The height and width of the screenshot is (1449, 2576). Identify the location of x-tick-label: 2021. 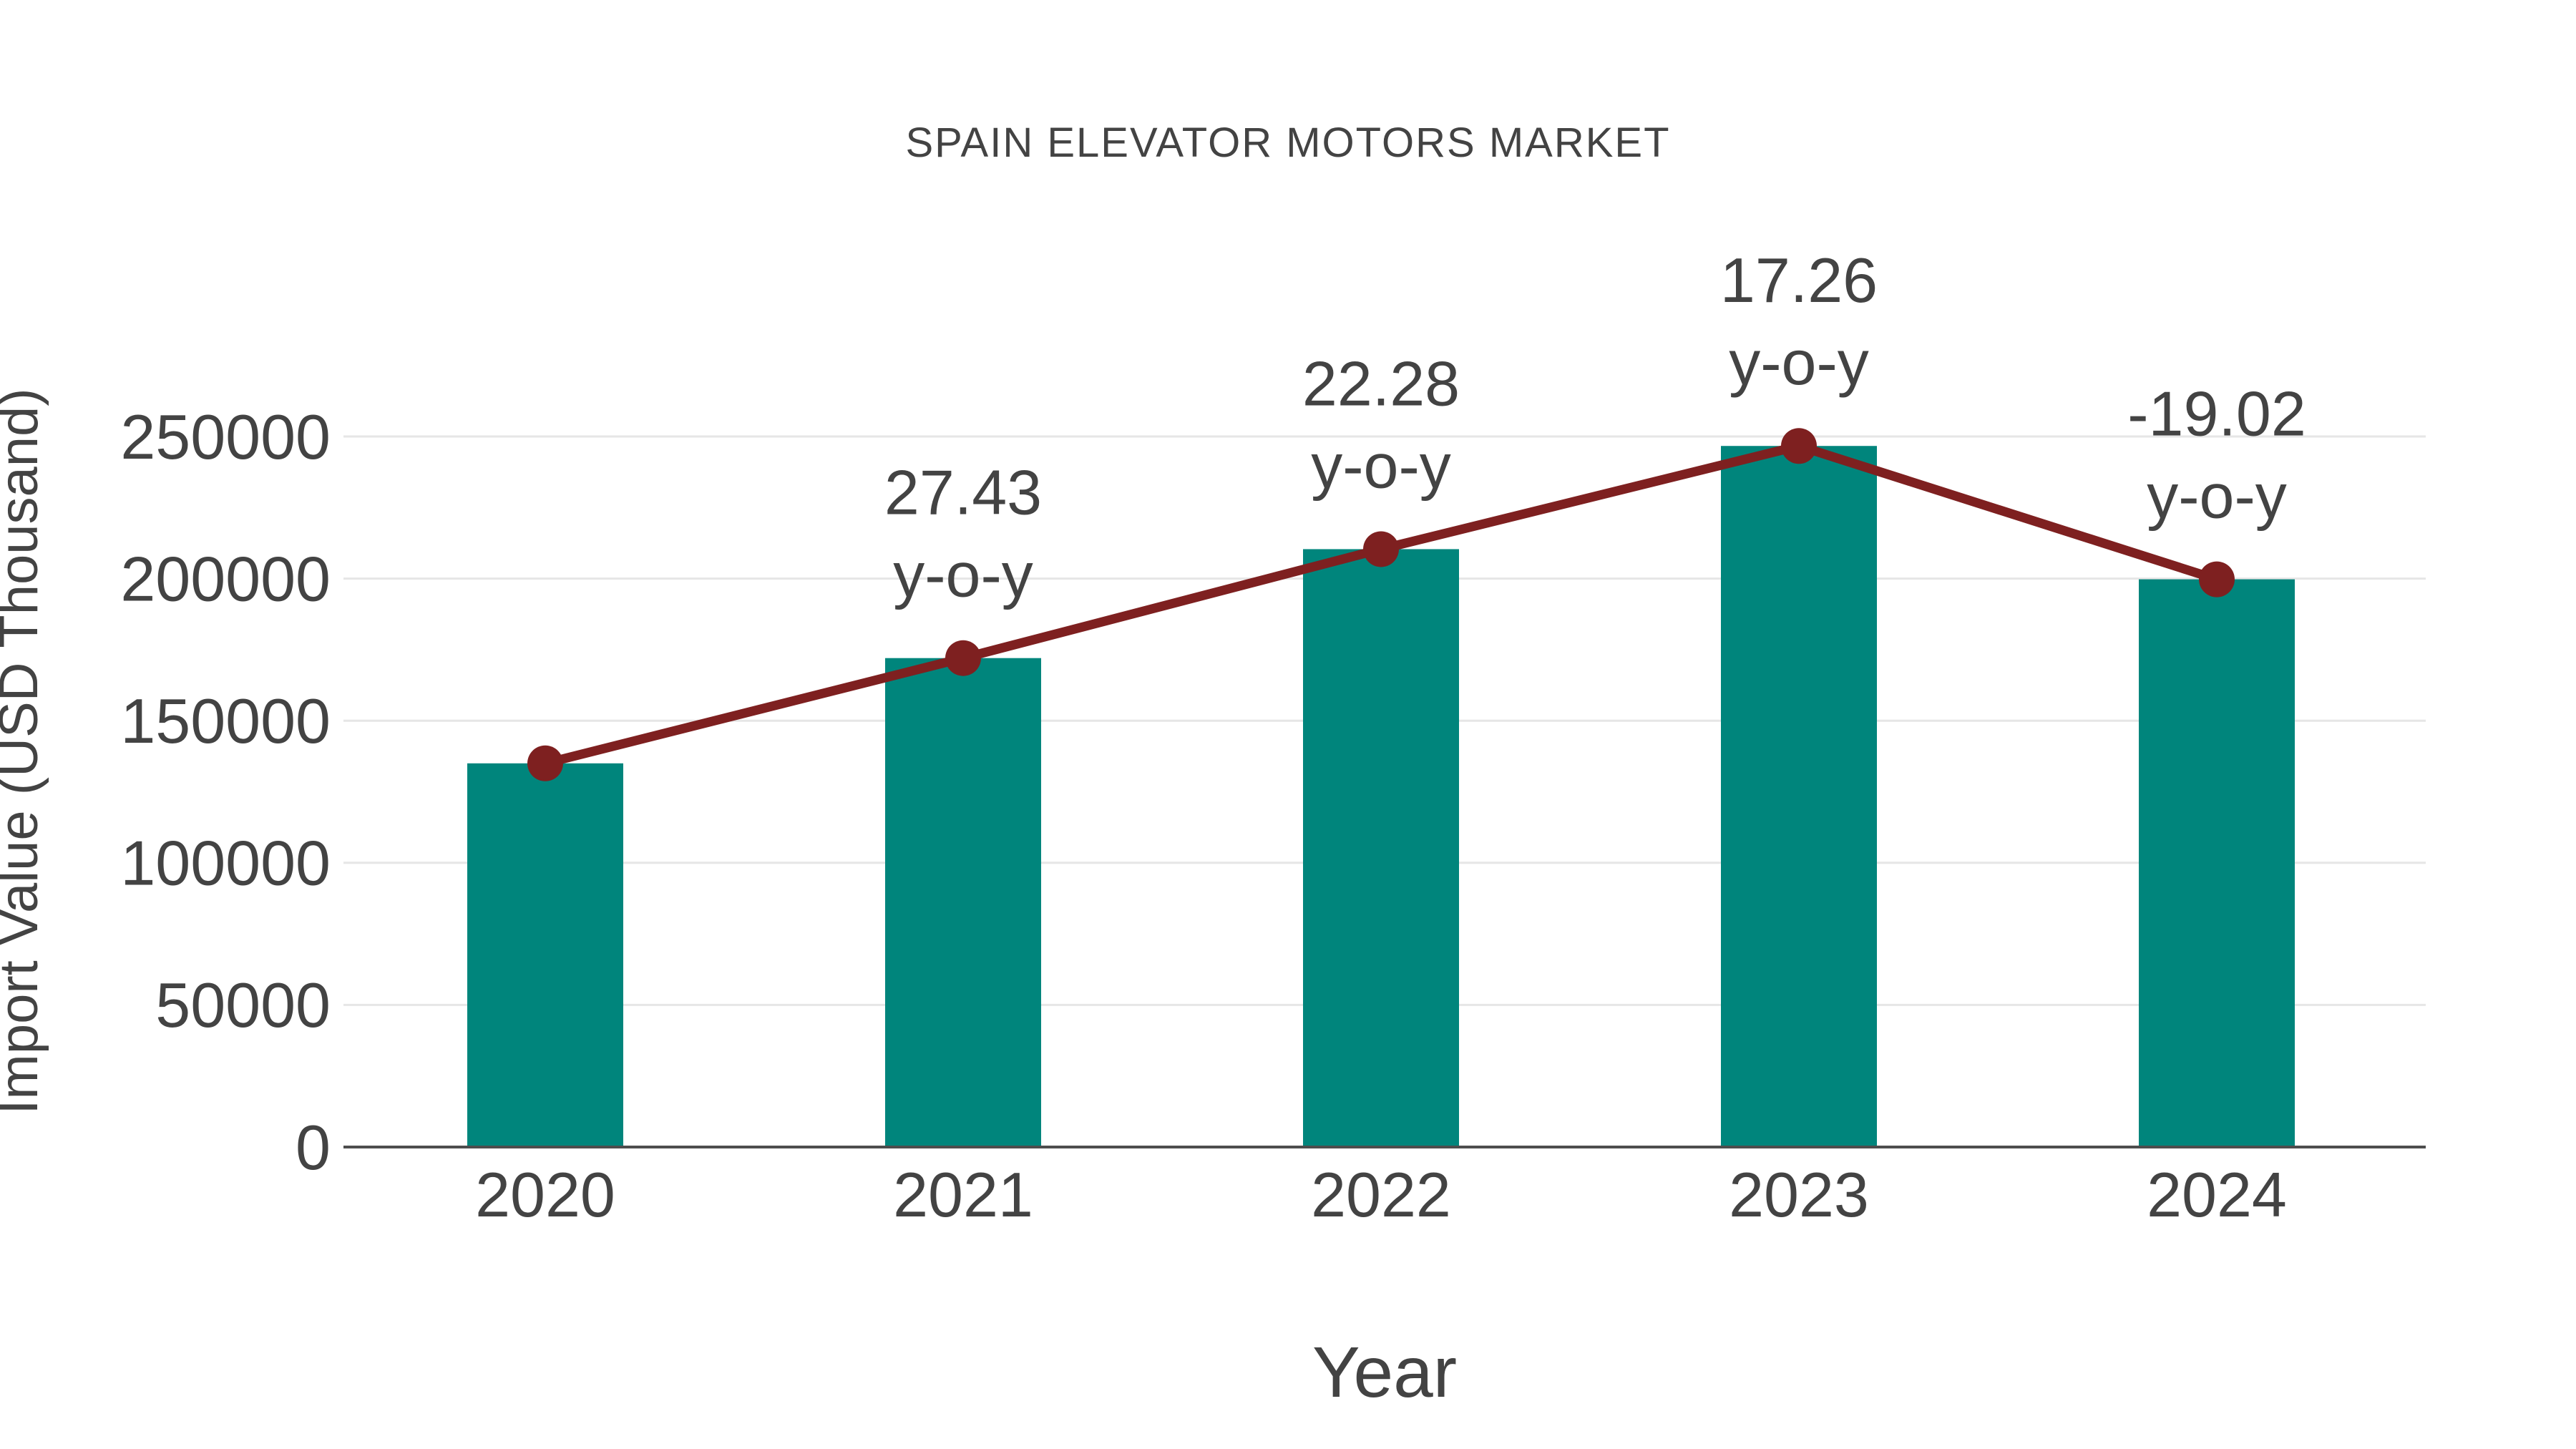
(963, 1194).